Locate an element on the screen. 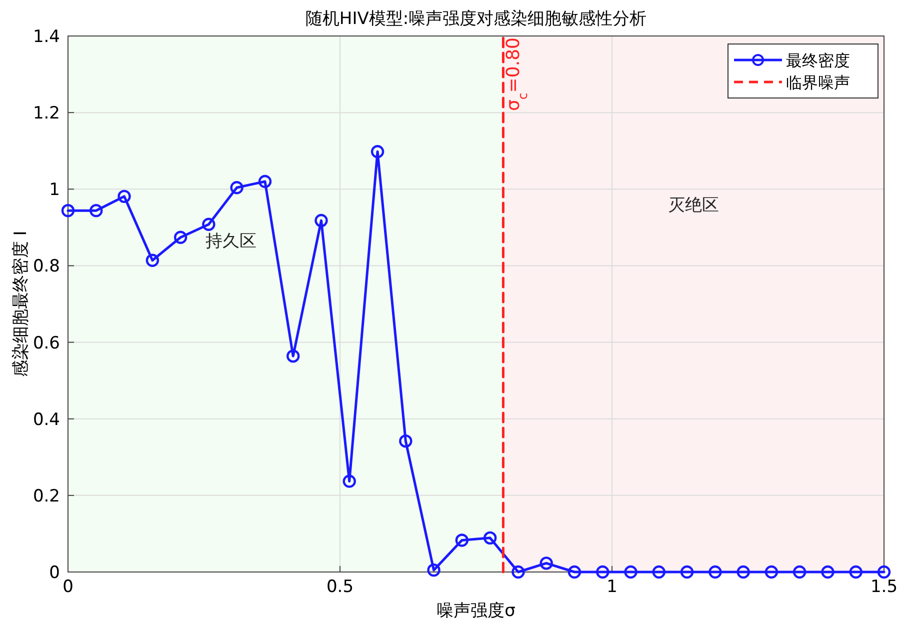 The height and width of the screenshot is (624, 899). y-tick-label: 0 is located at coordinates (54, 573).